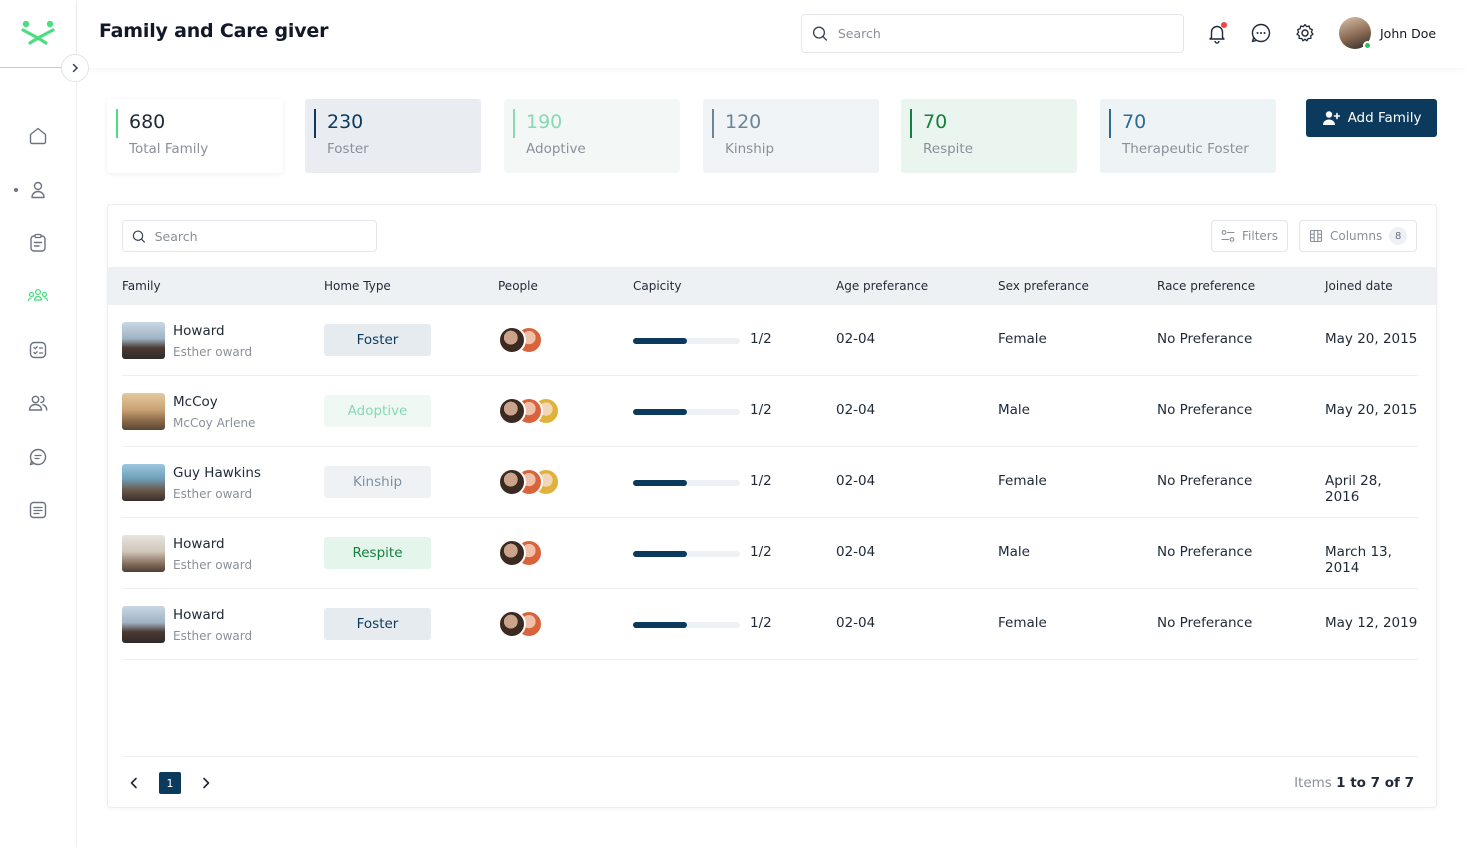  I want to click on previous-page-button, so click(134, 783).